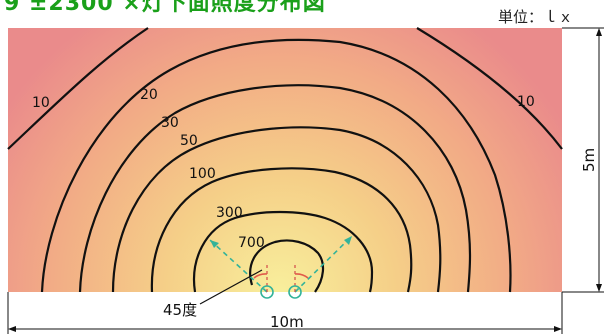 This screenshot has width=609, height=336. Describe the element at coordinates (260, 276) in the screenshot. I see `angle-arc-left` at that location.